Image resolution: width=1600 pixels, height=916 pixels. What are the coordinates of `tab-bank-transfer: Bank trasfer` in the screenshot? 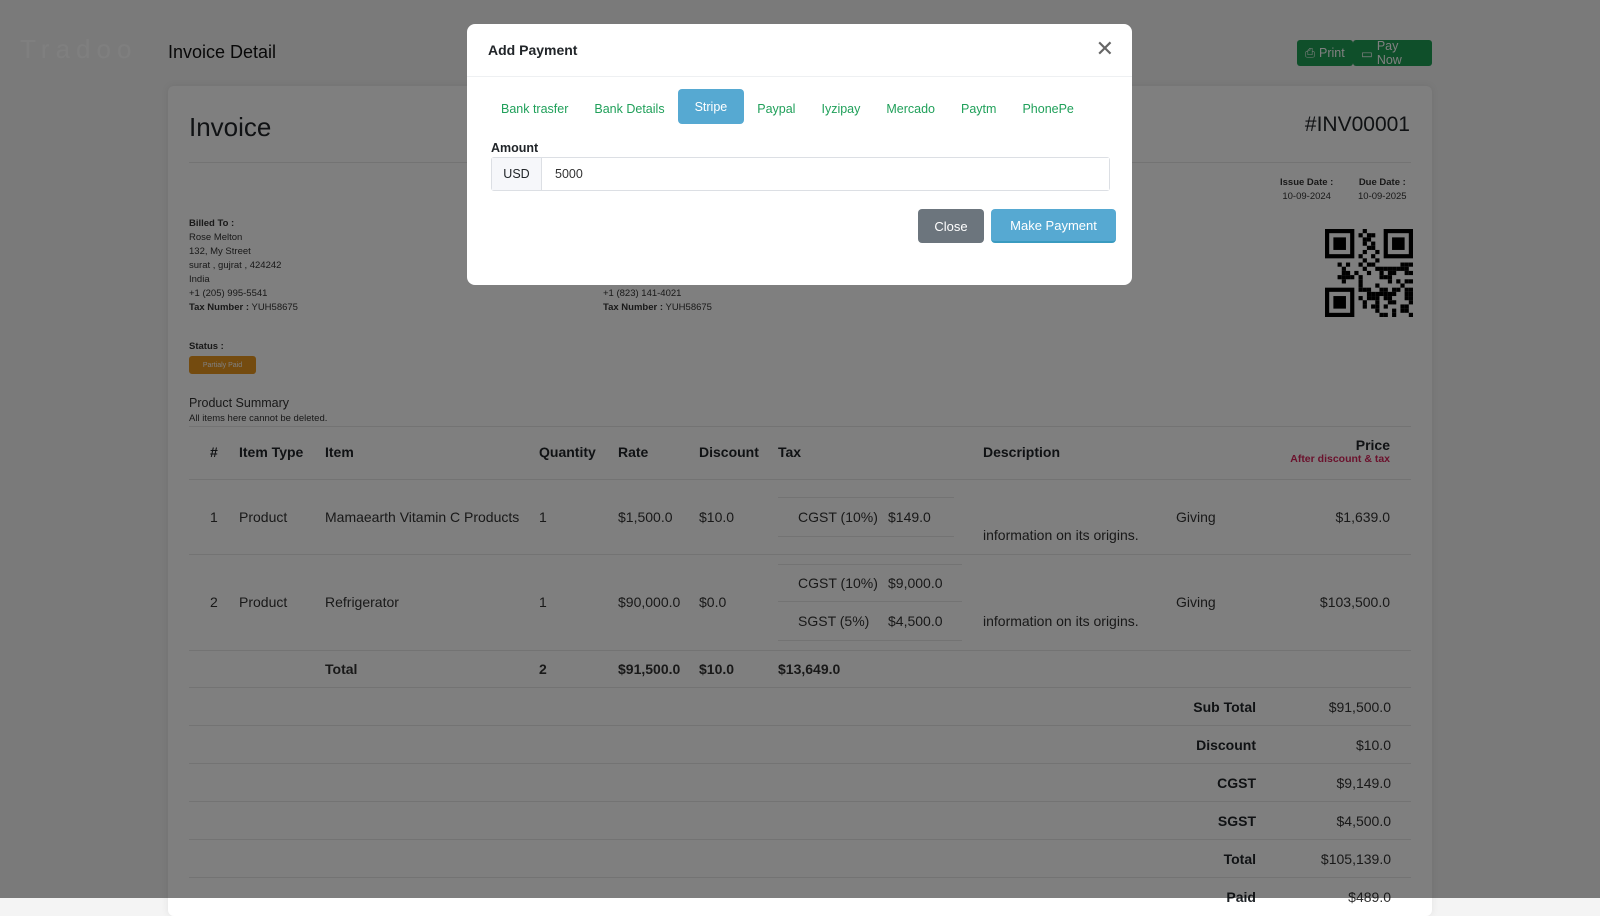 It's located at (535, 108).